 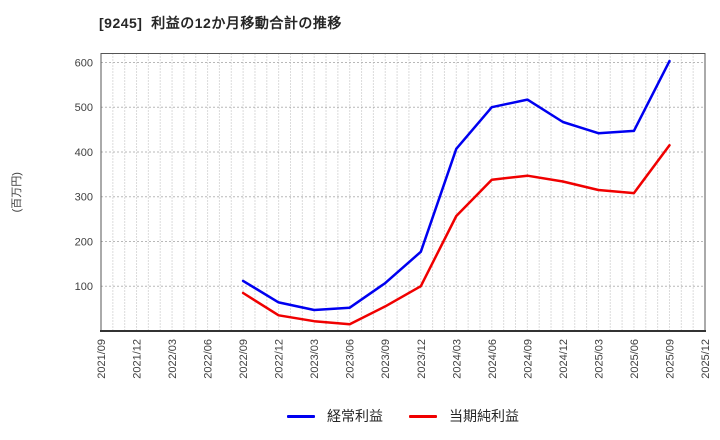 I want to click on x-tick-label: 2022/09, so click(x=244, y=359).